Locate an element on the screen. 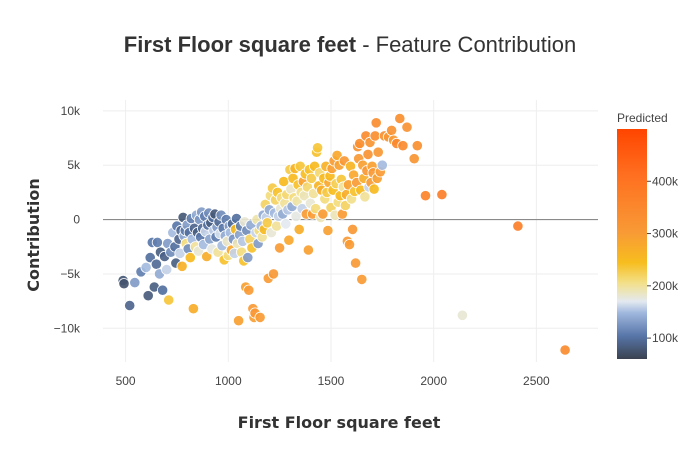 This screenshot has width=700, height=455. x-tick-label: 2500 is located at coordinates (536, 381).